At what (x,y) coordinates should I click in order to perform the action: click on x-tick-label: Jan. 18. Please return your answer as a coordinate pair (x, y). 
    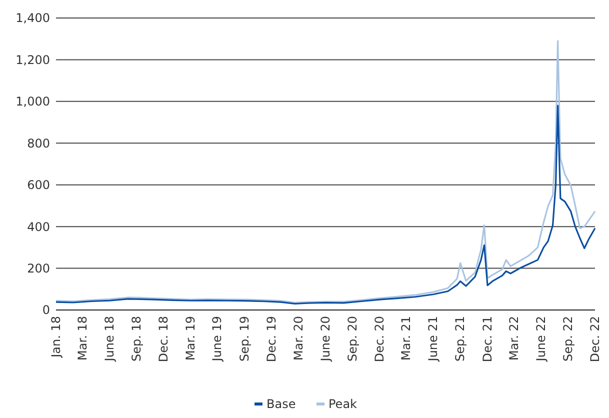
    Looking at the image, I should click on (56, 337).